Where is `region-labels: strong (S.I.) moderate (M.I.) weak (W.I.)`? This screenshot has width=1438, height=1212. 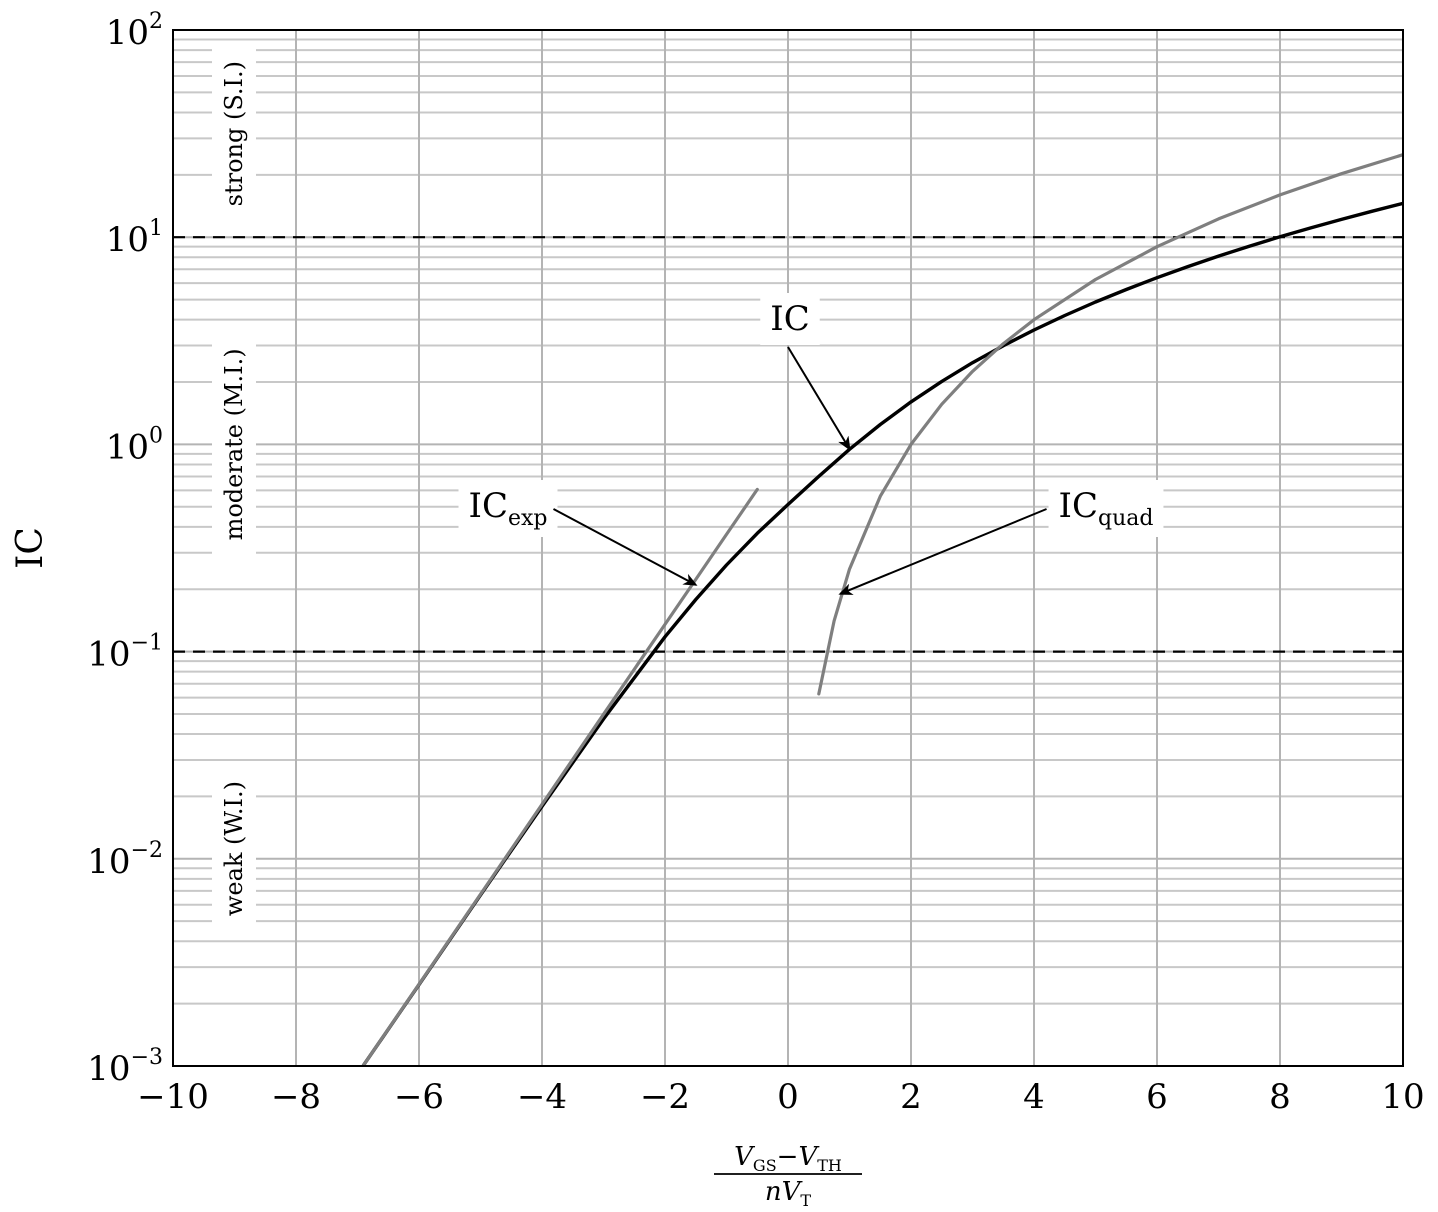
region-labels: strong (S.I.) moderate (M.I.) weak (W.I.) is located at coordinates (234, 488).